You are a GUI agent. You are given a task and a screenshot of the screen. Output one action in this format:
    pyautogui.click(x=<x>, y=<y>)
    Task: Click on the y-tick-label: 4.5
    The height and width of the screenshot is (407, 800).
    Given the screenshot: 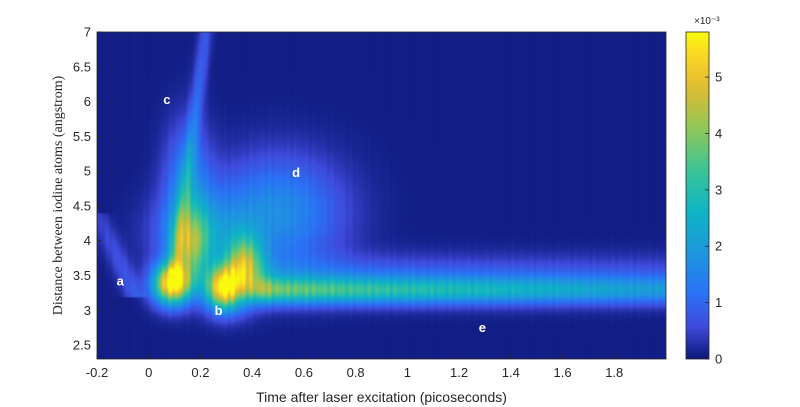 What is the action you would take?
    pyautogui.click(x=82, y=205)
    